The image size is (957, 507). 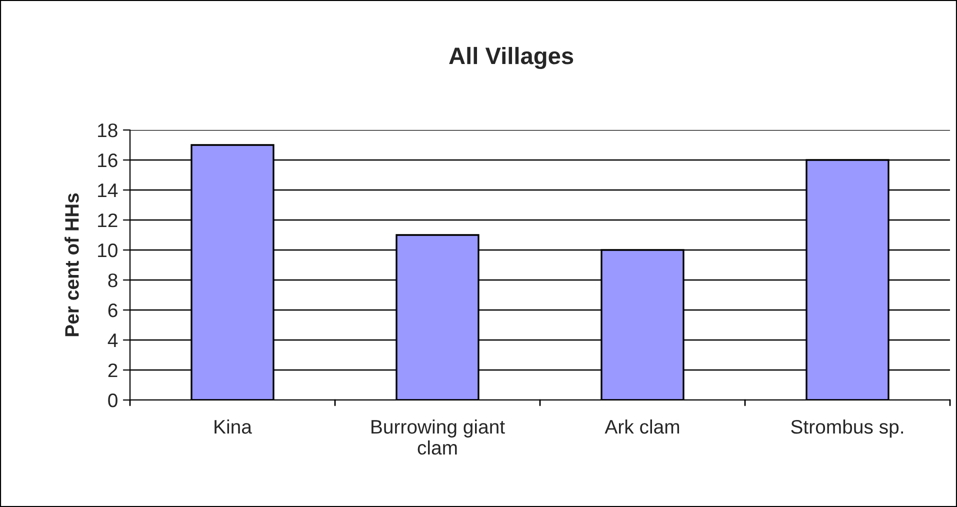 What do you see at coordinates (108, 160) in the screenshot?
I see `y-tick-label: 16` at bounding box center [108, 160].